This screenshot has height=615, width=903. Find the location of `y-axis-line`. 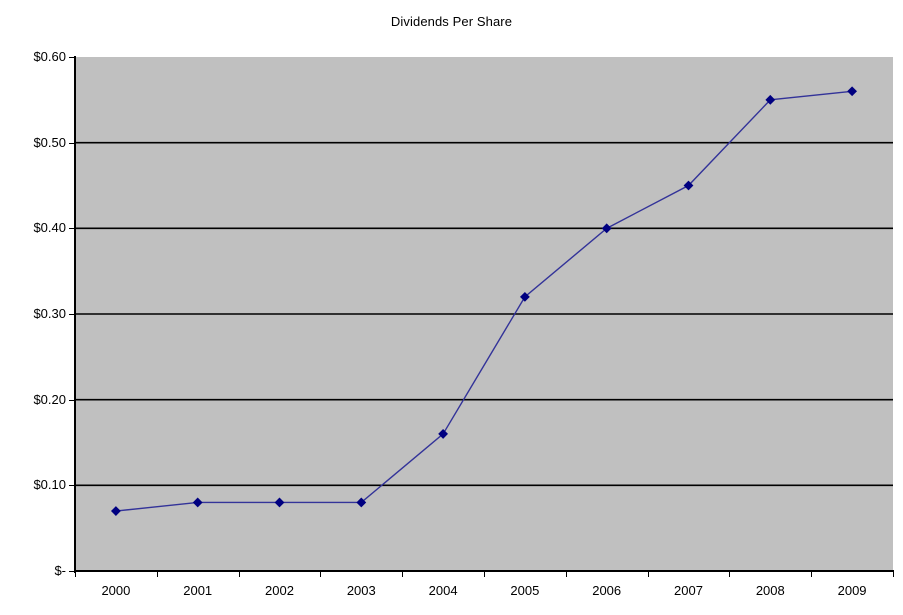

y-axis-line is located at coordinates (75, 314).